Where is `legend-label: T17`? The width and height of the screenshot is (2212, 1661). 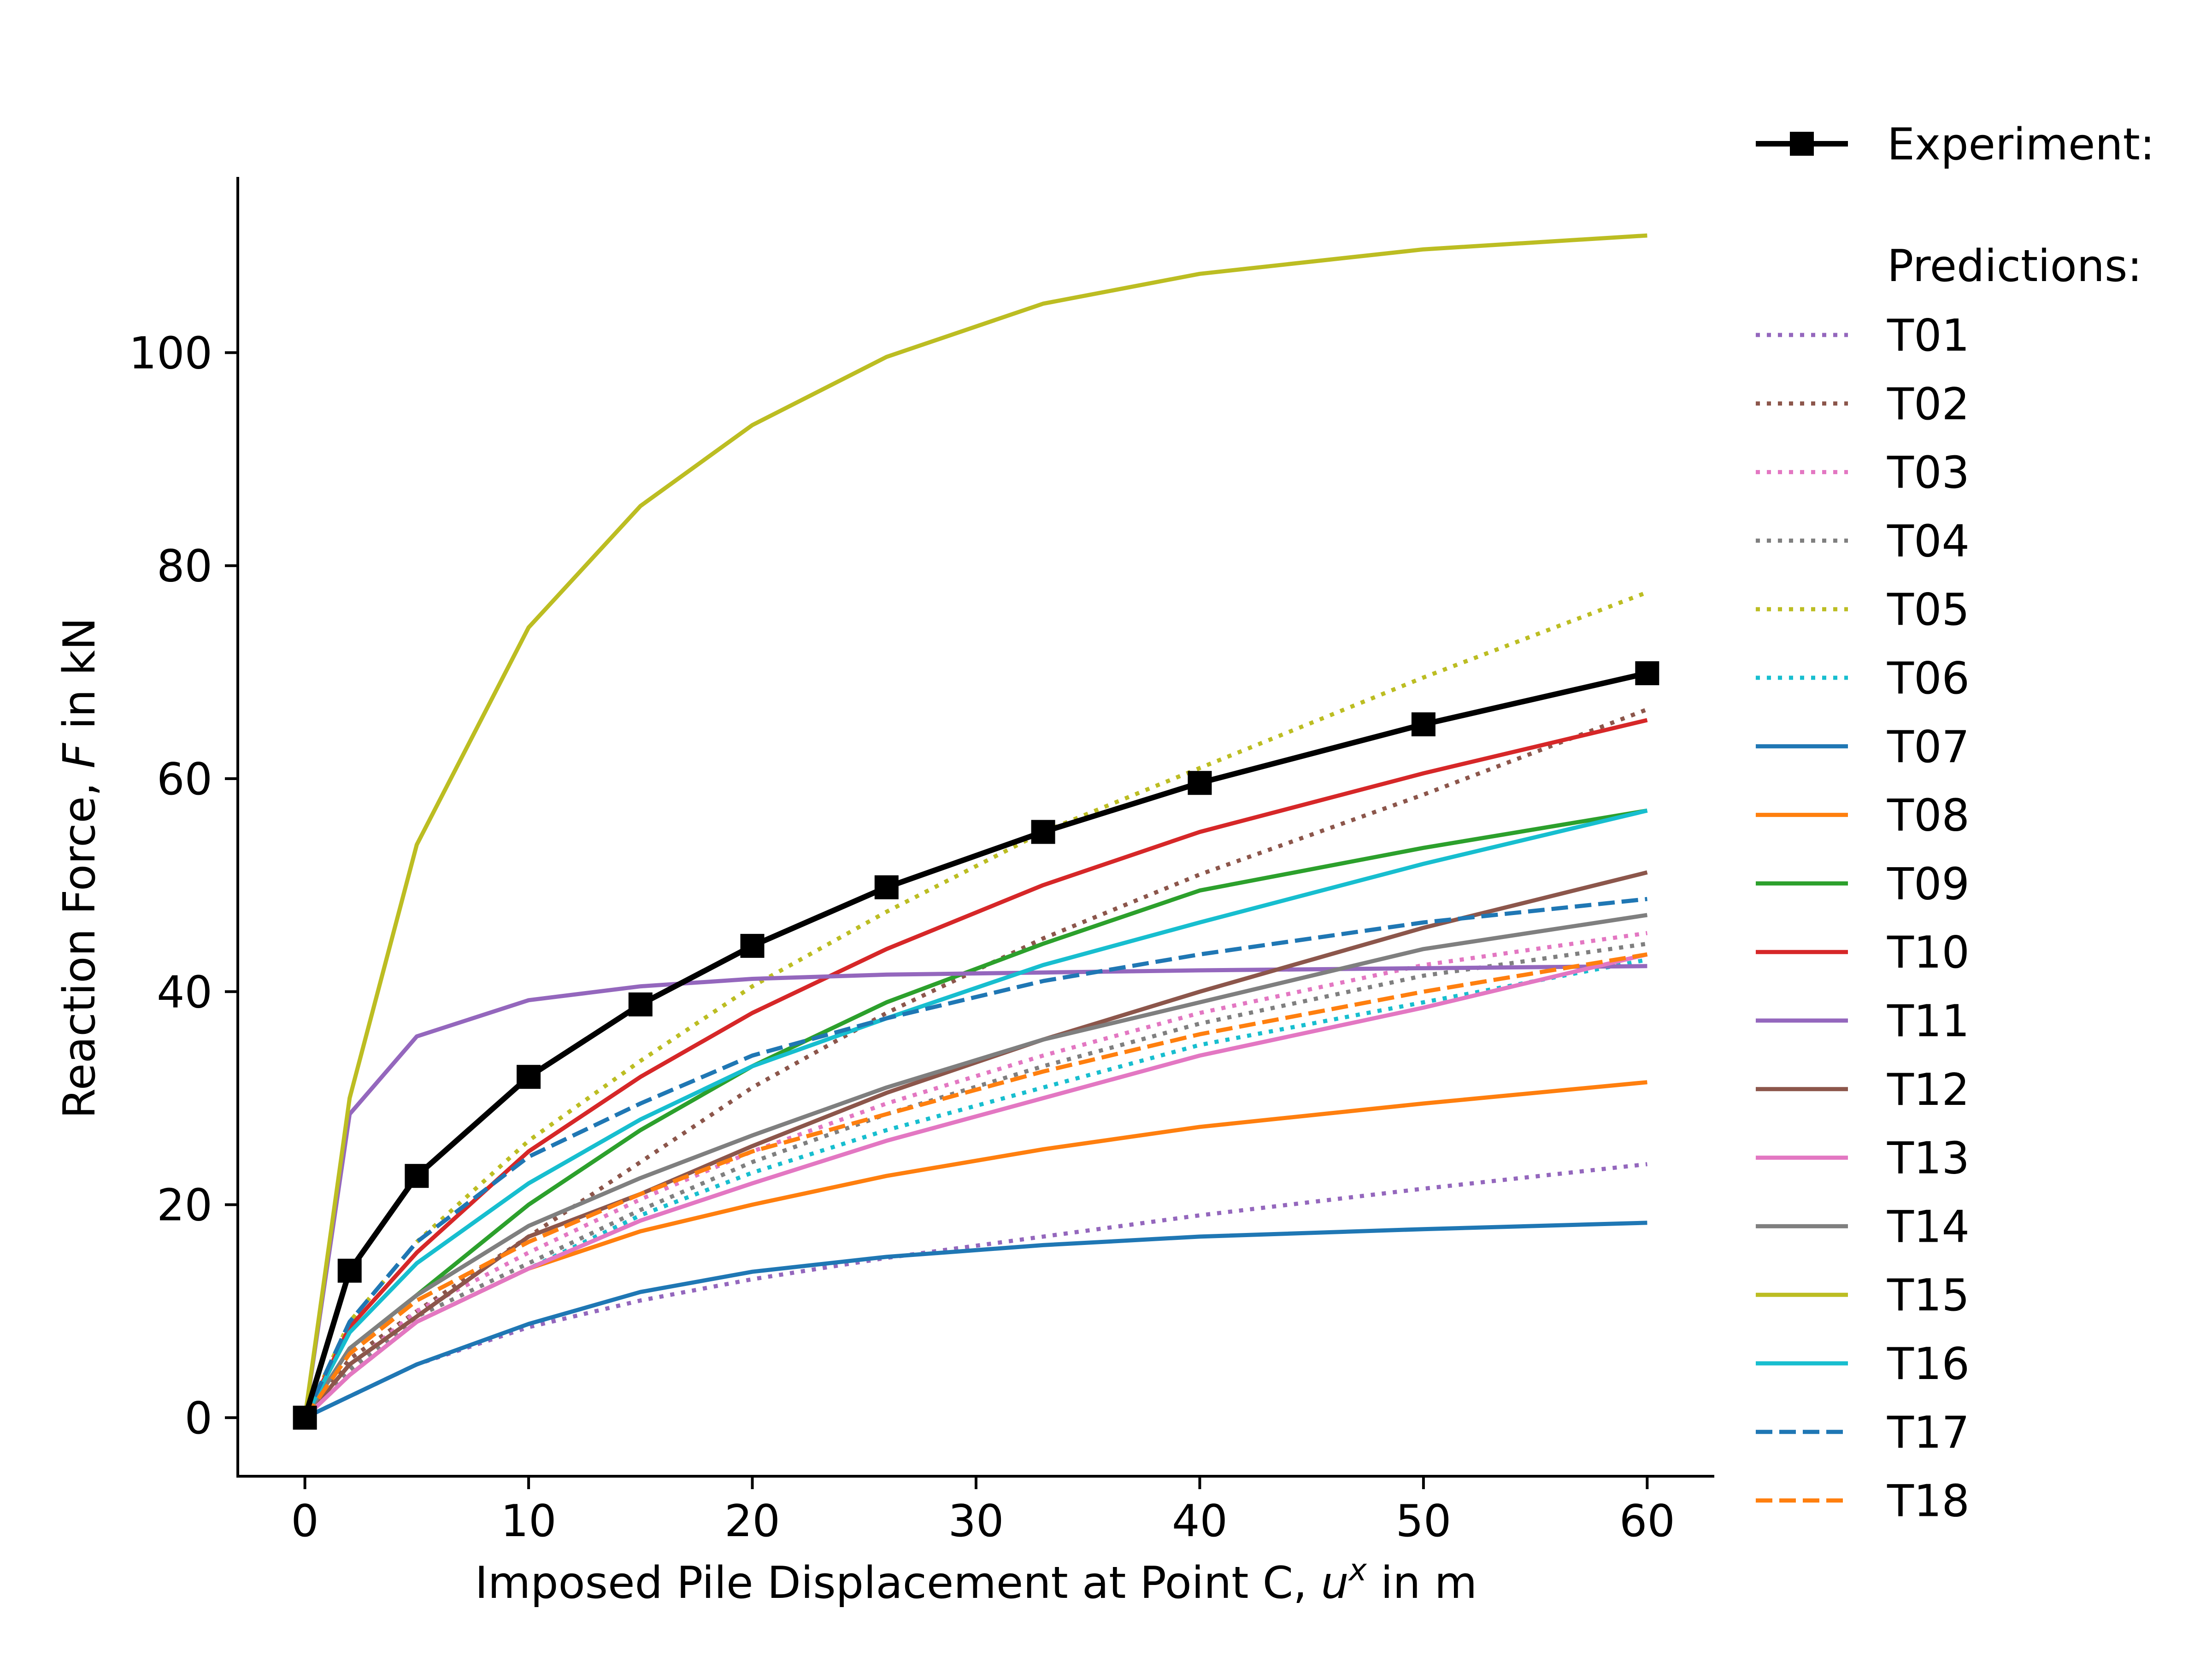 legend-label: T17 is located at coordinates (1928, 1433).